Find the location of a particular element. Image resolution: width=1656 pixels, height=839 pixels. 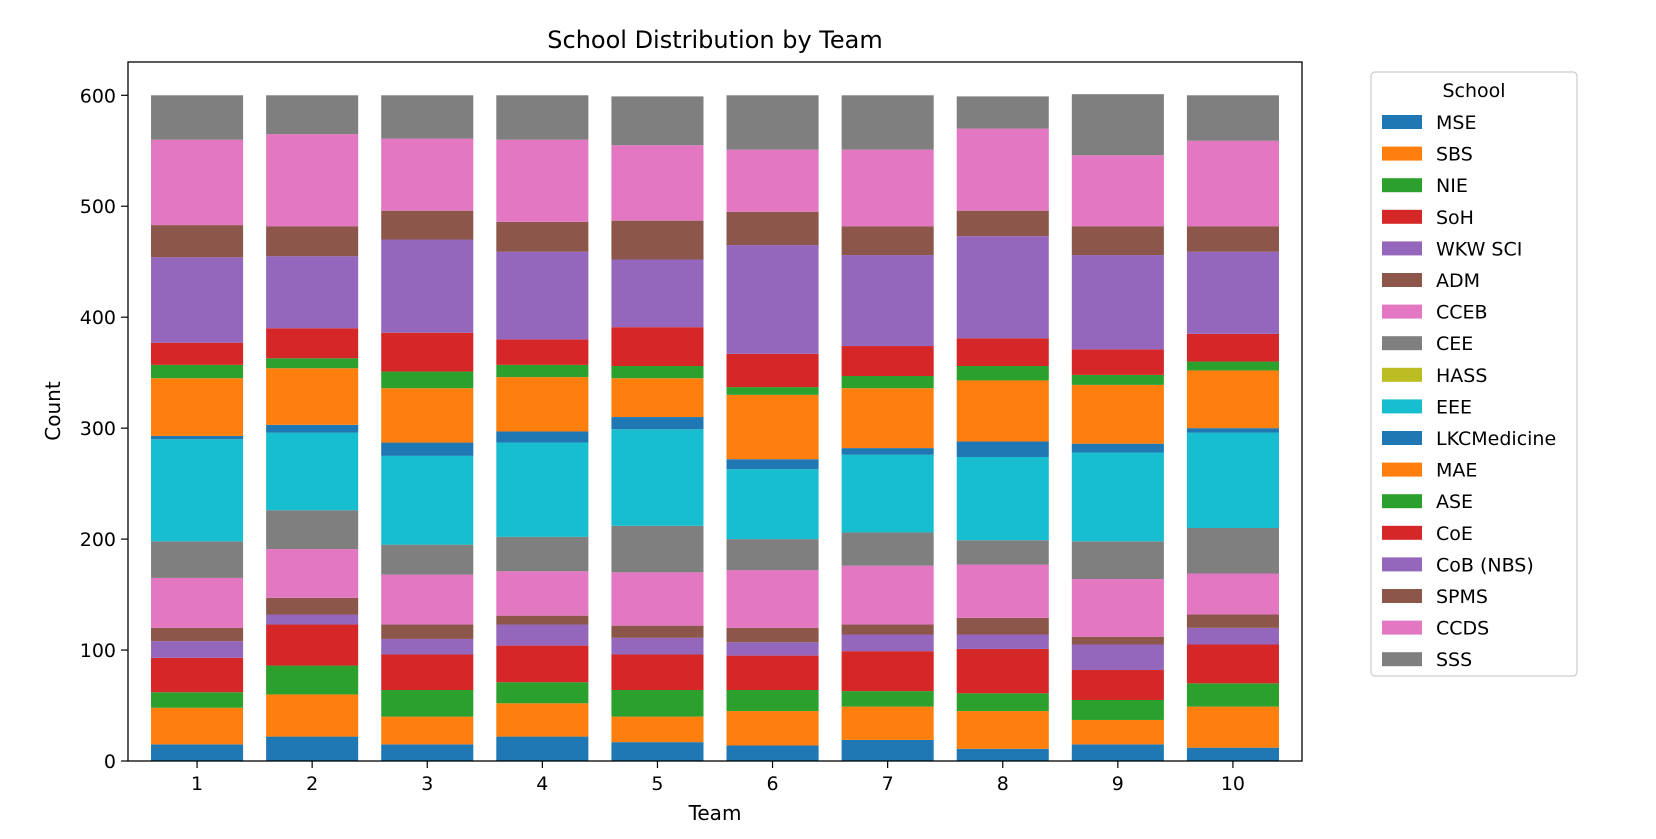

legend-entry-label: SSS is located at coordinates (1454, 660).